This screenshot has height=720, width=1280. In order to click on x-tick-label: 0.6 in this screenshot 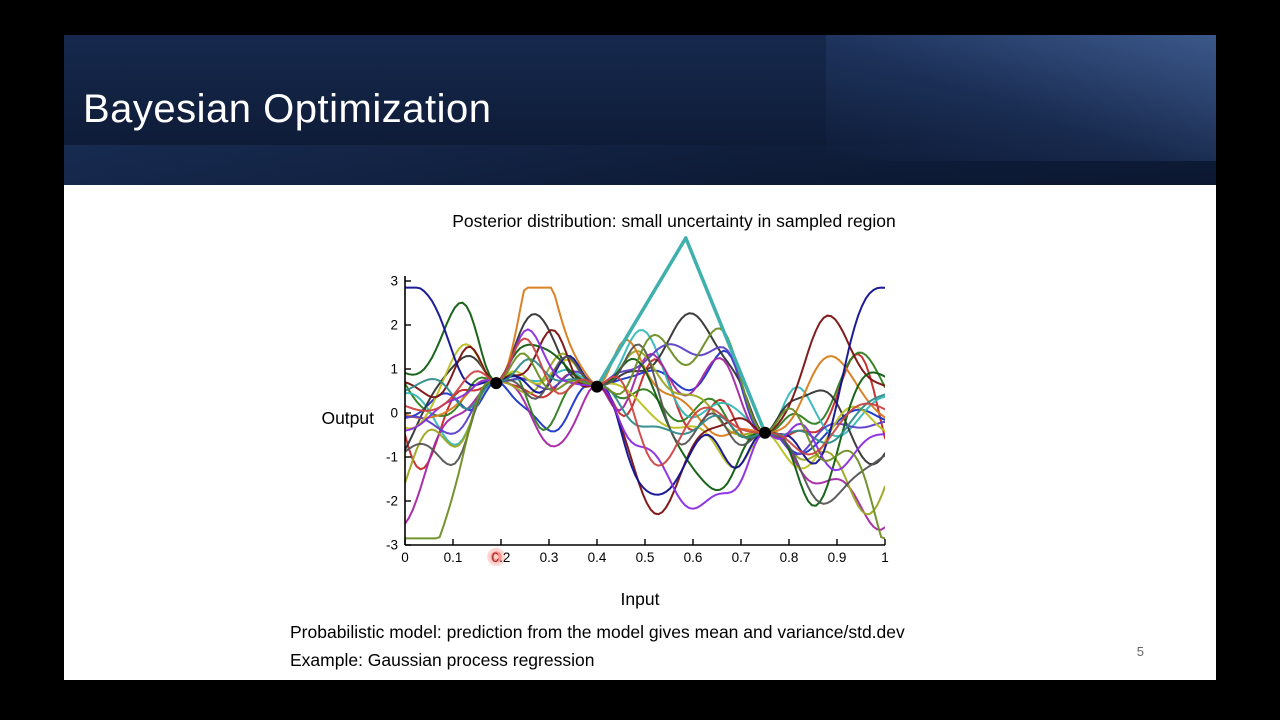, I will do `click(693, 557)`.